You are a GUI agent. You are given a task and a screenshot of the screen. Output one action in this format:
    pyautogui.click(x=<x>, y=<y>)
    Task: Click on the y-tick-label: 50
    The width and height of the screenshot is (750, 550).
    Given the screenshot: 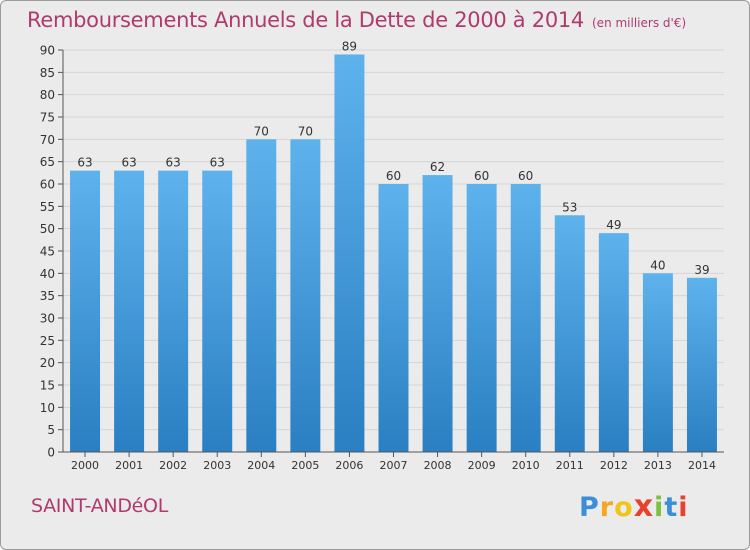 What is the action you would take?
    pyautogui.click(x=47, y=229)
    